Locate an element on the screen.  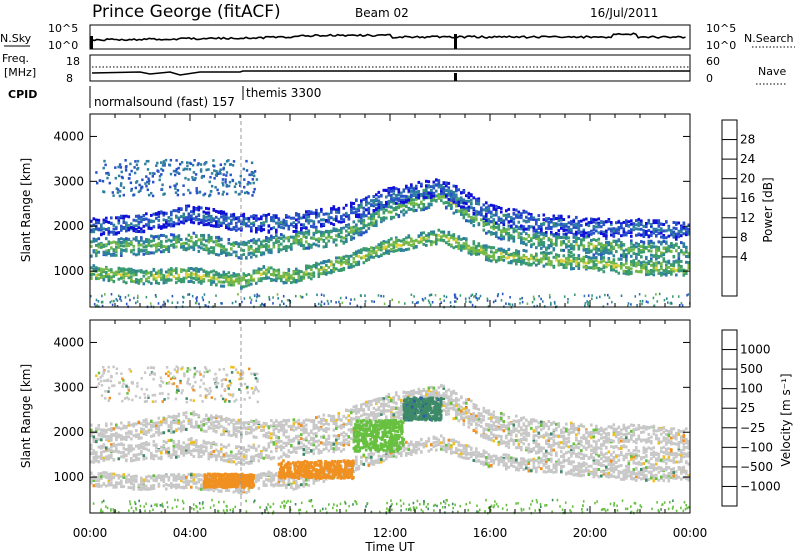
y-tick-label: 3000 is located at coordinates (68, 181).